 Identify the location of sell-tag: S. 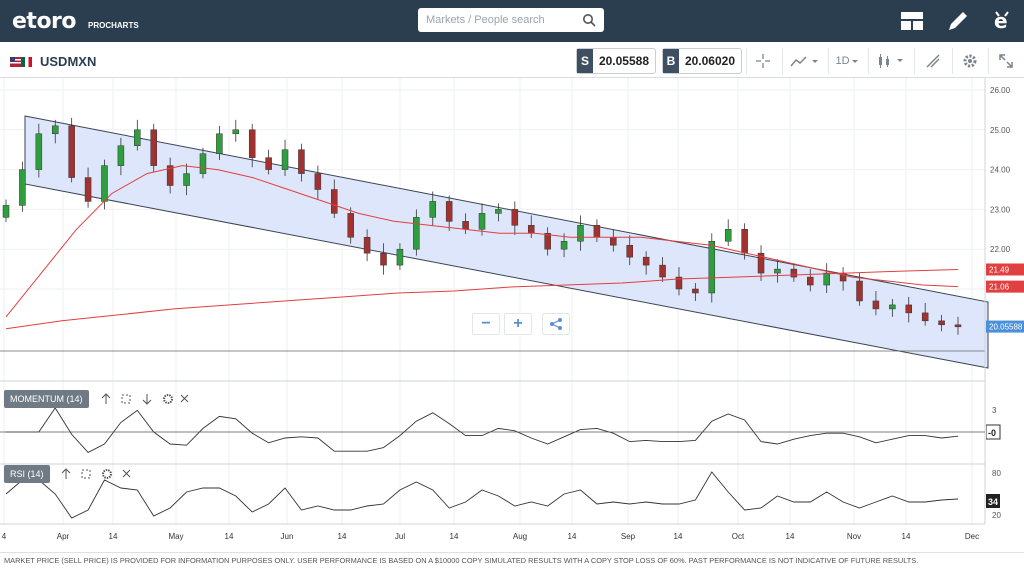
(585, 61).